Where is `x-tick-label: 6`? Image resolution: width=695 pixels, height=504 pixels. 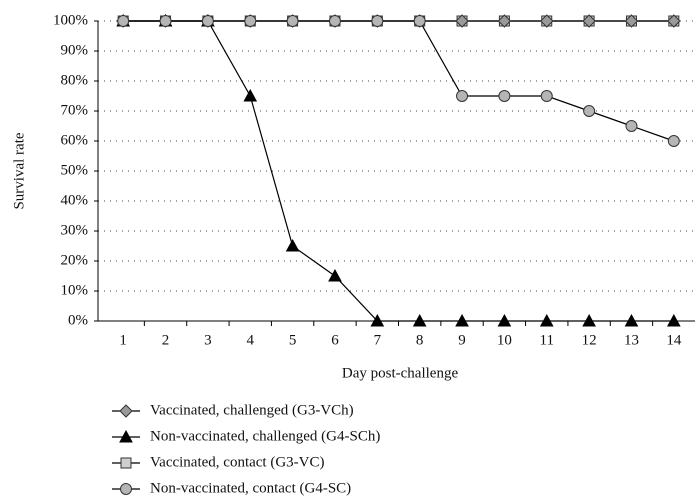 x-tick-label: 6 is located at coordinates (335, 340).